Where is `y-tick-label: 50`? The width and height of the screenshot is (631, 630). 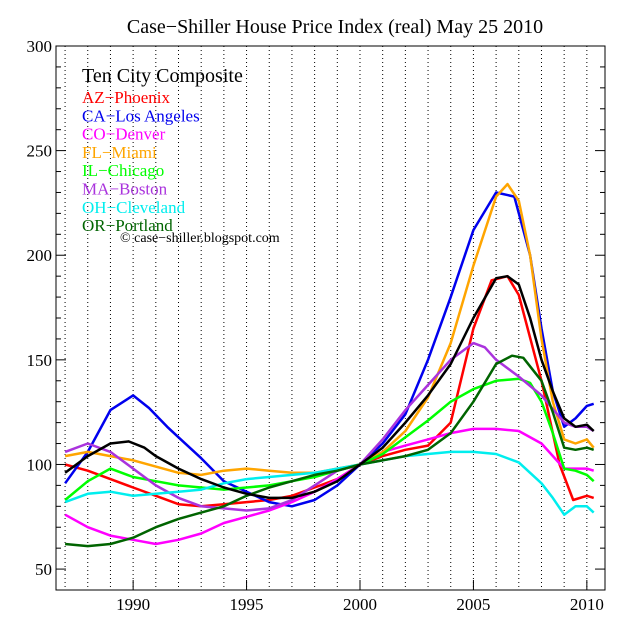 y-tick-label: 50 is located at coordinates (43, 569).